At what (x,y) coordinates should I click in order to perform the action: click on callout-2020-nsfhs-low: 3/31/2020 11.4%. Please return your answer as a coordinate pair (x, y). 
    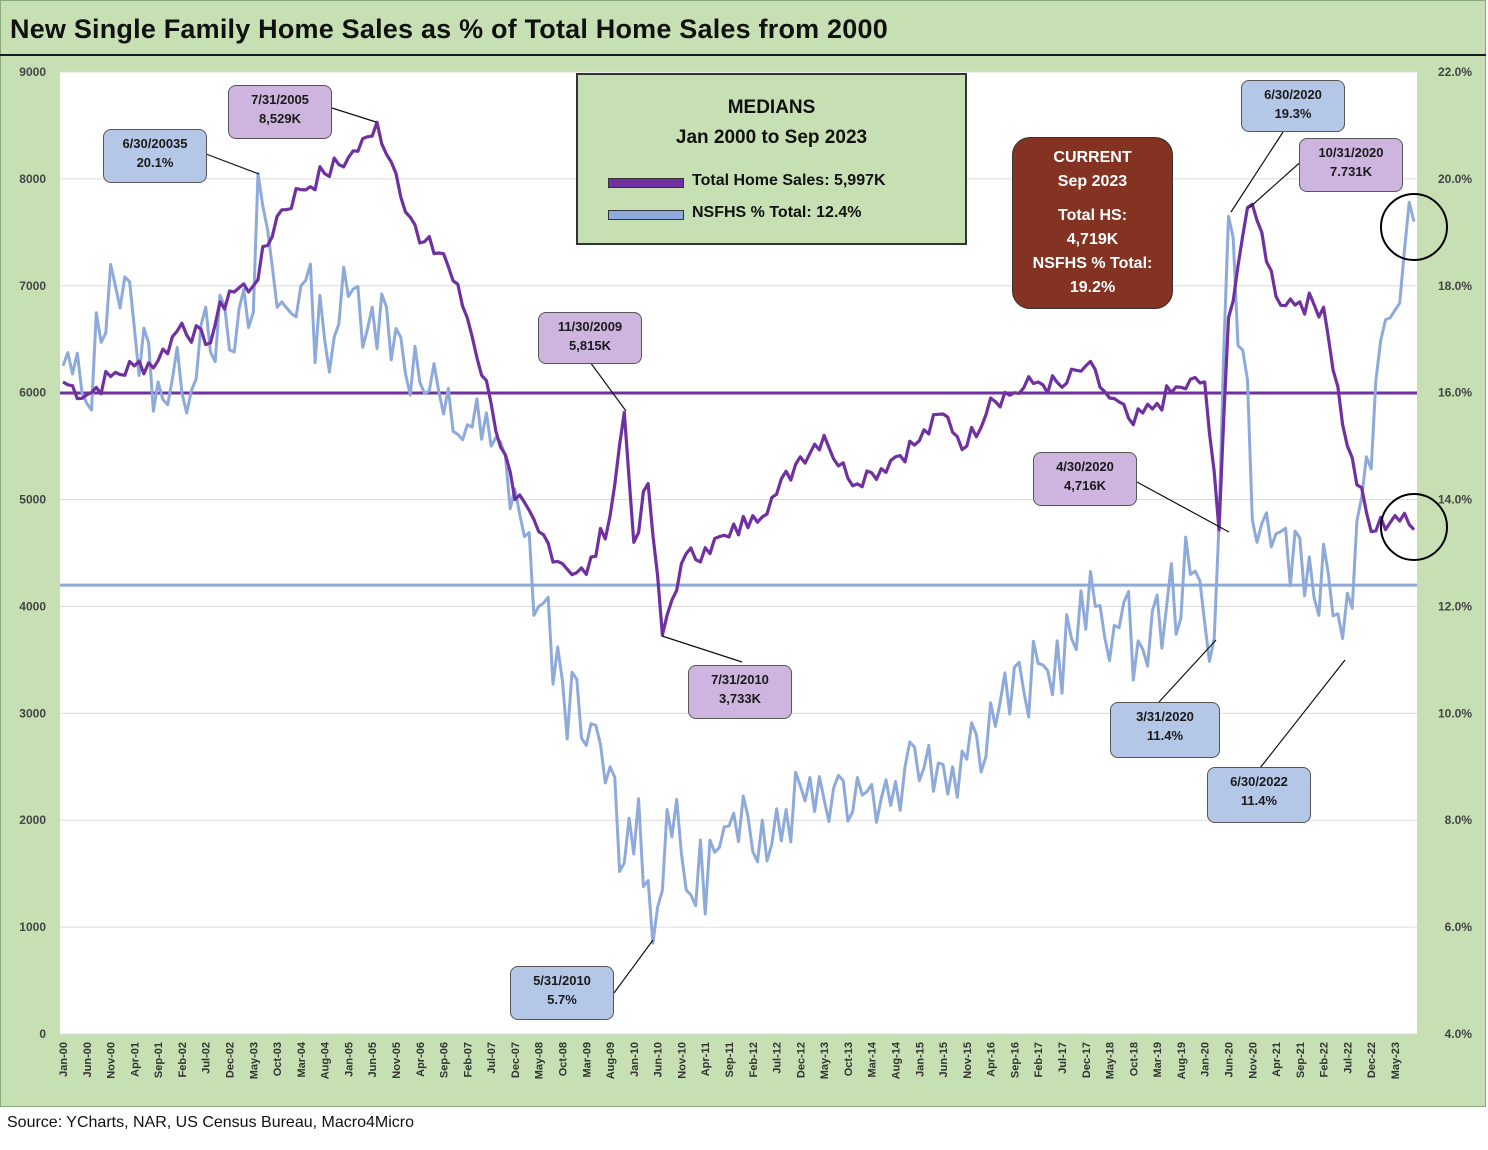
    Looking at the image, I should click on (1165, 730).